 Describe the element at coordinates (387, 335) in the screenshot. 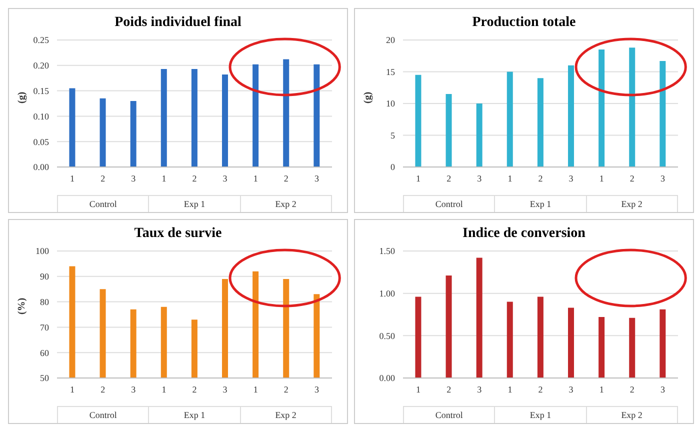

I see `y-tick-label: 0.50` at that location.